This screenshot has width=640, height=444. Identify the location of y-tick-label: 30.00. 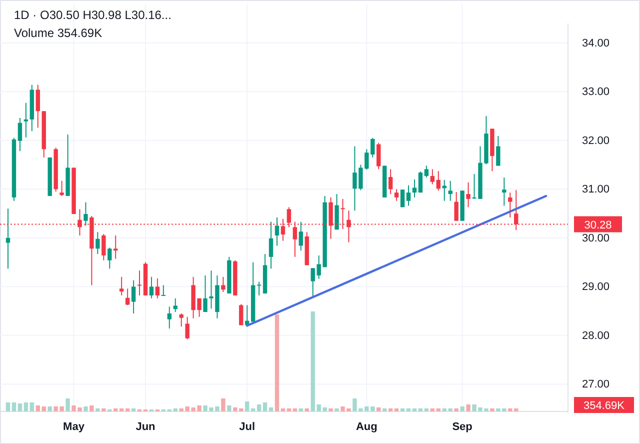
(596, 238).